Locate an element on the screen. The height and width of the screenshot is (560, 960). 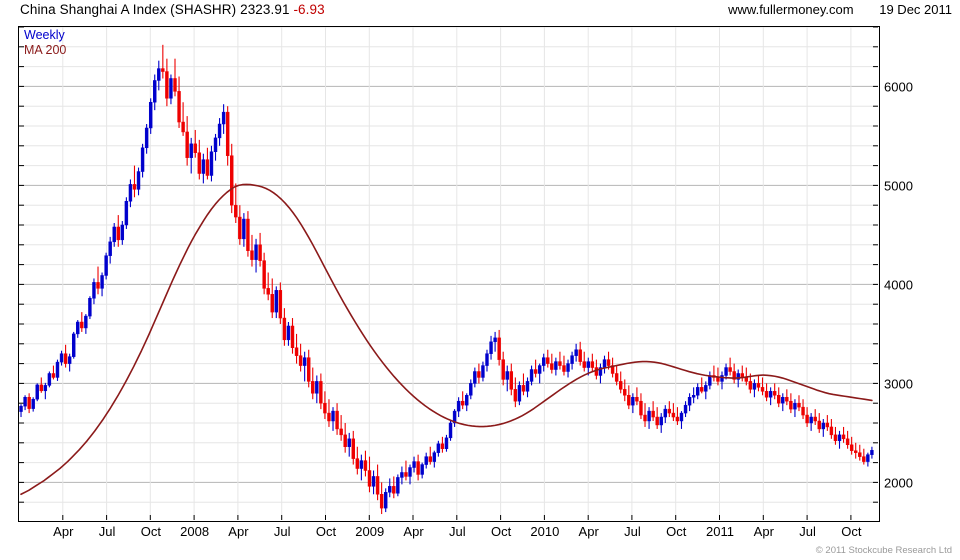
x-axis-tick-label: 2010 is located at coordinates (545, 531).